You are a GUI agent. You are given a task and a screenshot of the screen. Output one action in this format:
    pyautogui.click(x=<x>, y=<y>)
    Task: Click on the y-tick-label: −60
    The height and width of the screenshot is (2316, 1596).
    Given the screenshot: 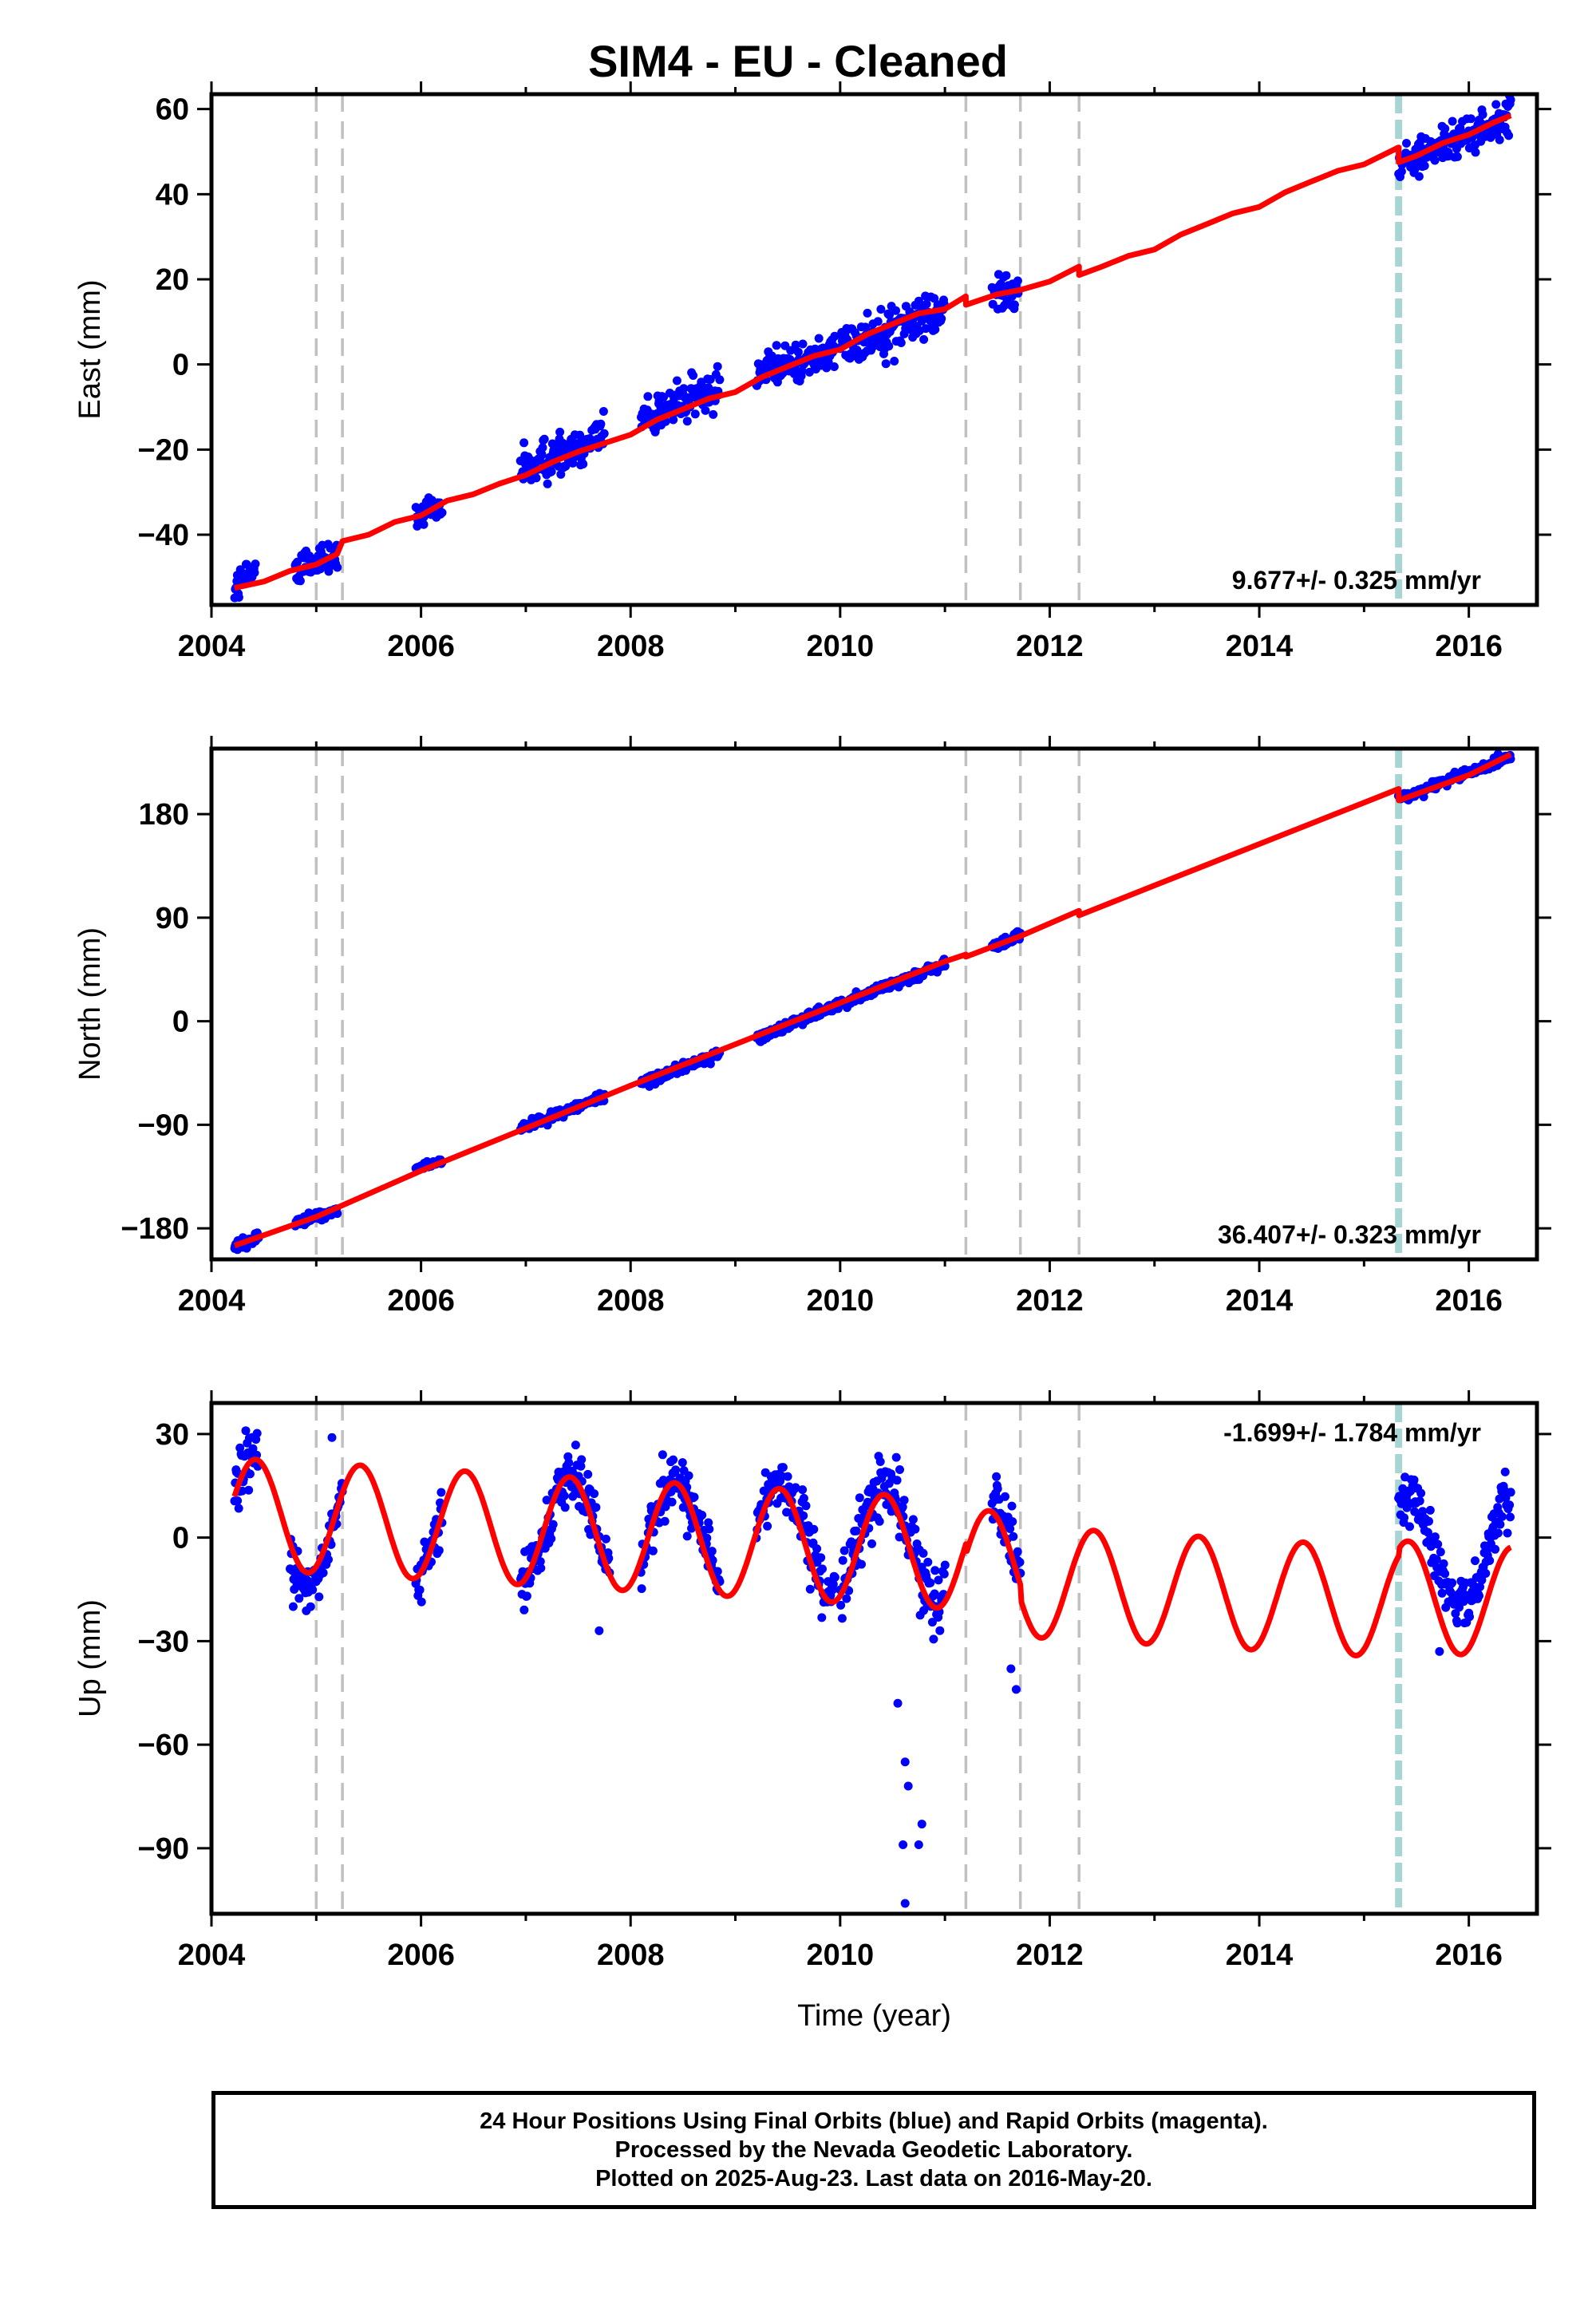 What is the action you would take?
    pyautogui.click(x=163, y=1746)
    